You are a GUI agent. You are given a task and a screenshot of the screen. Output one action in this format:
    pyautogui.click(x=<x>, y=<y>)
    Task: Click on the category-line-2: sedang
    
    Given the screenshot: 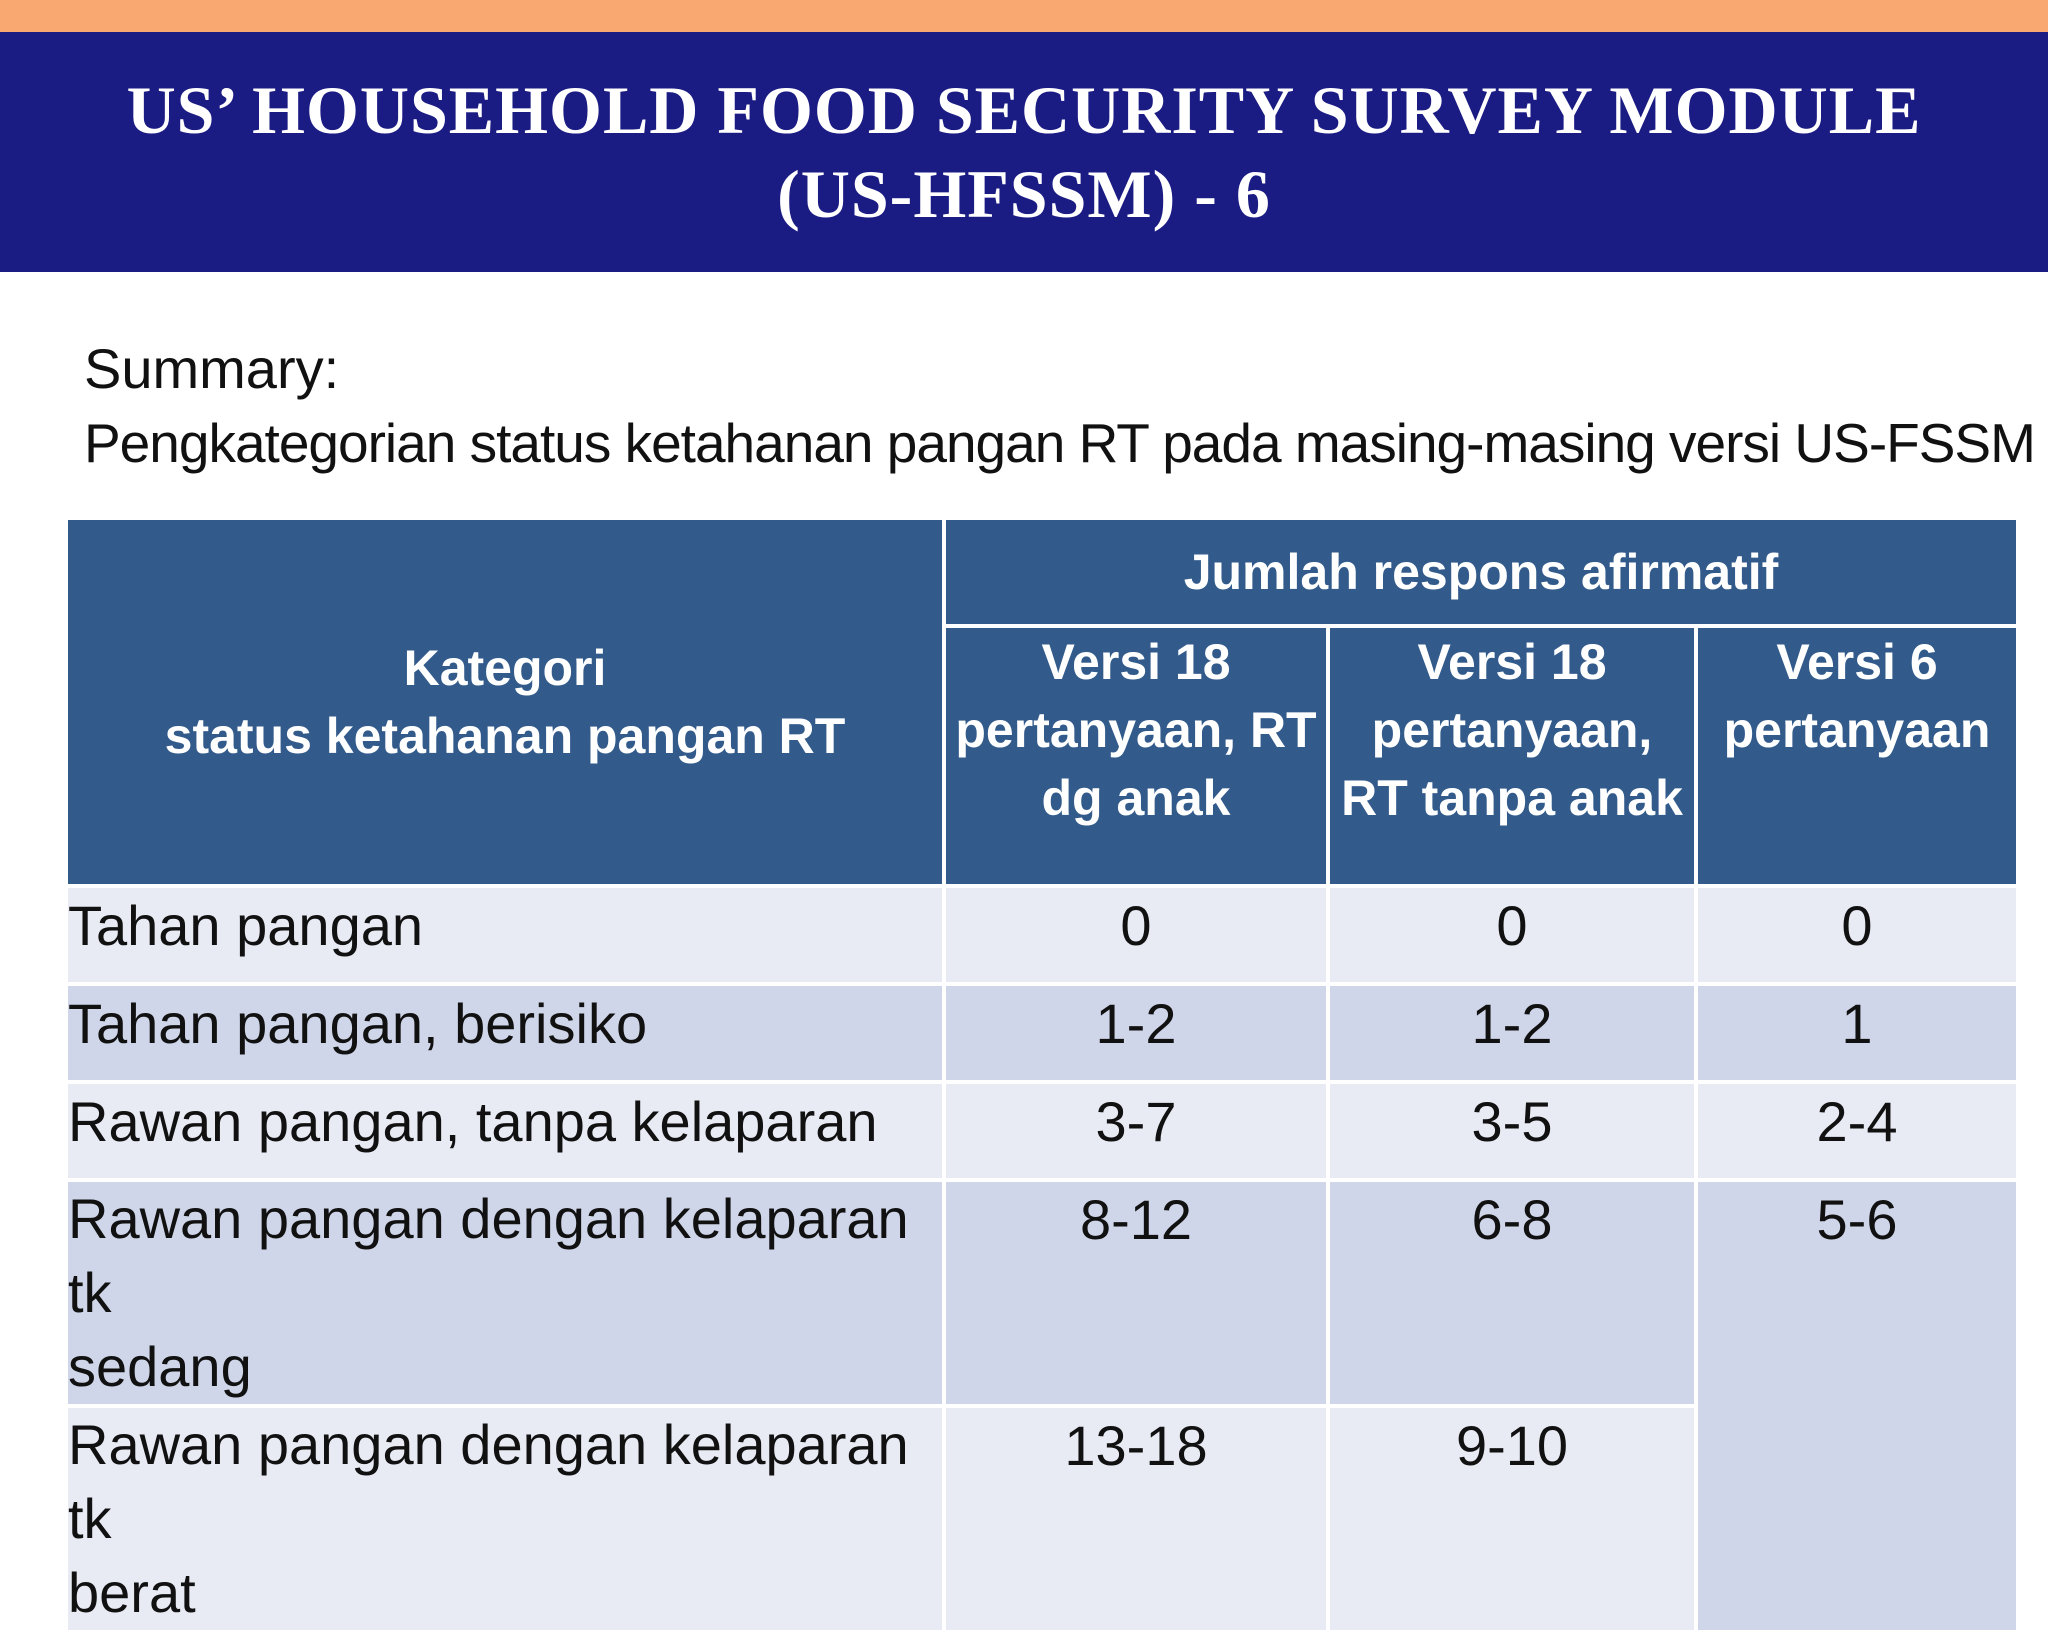 What is the action you would take?
    pyautogui.click(x=160, y=1366)
    